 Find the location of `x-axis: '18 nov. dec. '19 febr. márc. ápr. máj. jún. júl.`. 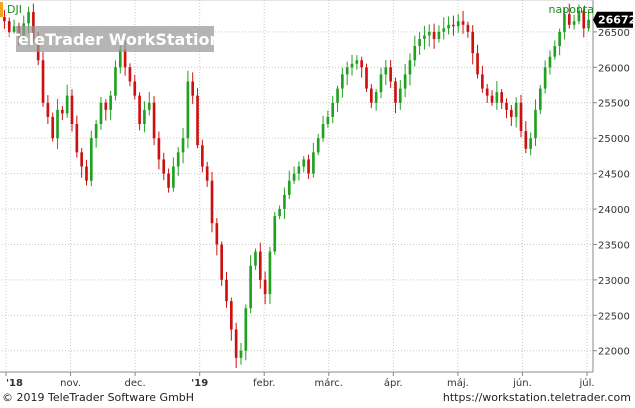

x-axis: '18 nov. dec. '19 febr. márc. ápr. máj. jún. júl. is located at coordinates (300, 382).